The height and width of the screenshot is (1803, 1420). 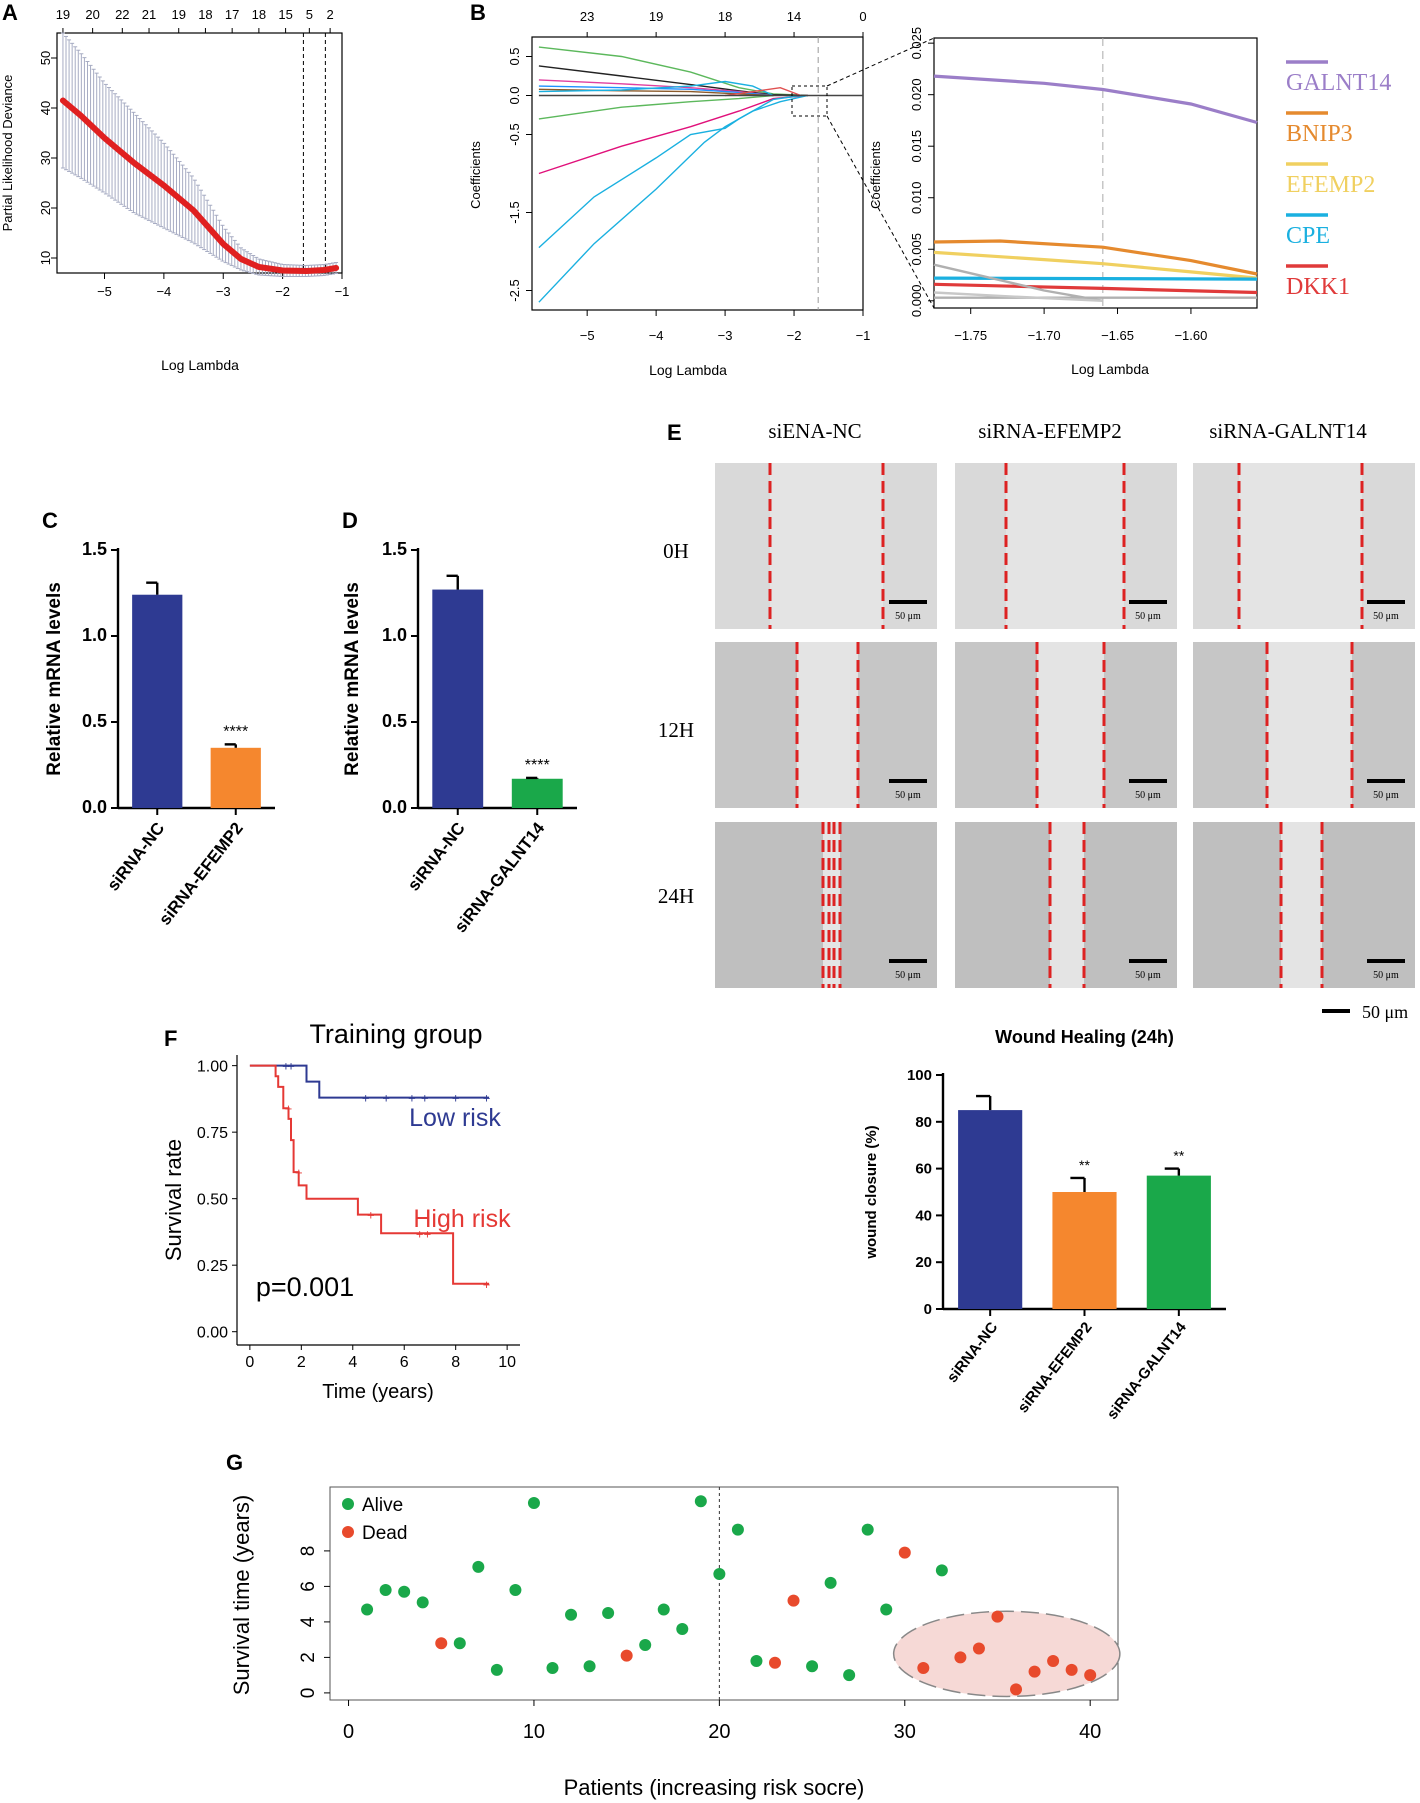 What do you see at coordinates (1090, 1732) in the screenshot?
I see `g-xtick-label: 40` at bounding box center [1090, 1732].